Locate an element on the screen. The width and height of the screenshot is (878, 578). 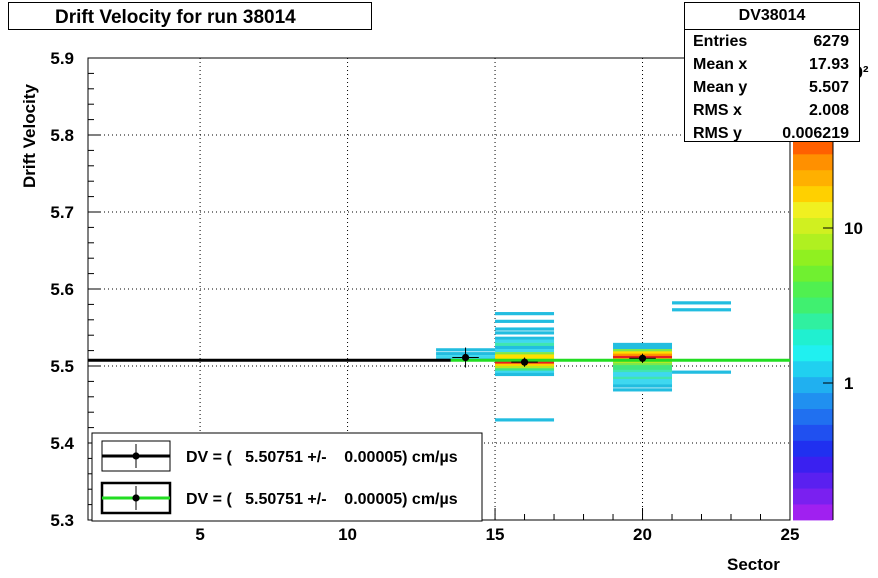
profile-points is located at coordinates (554, 357).